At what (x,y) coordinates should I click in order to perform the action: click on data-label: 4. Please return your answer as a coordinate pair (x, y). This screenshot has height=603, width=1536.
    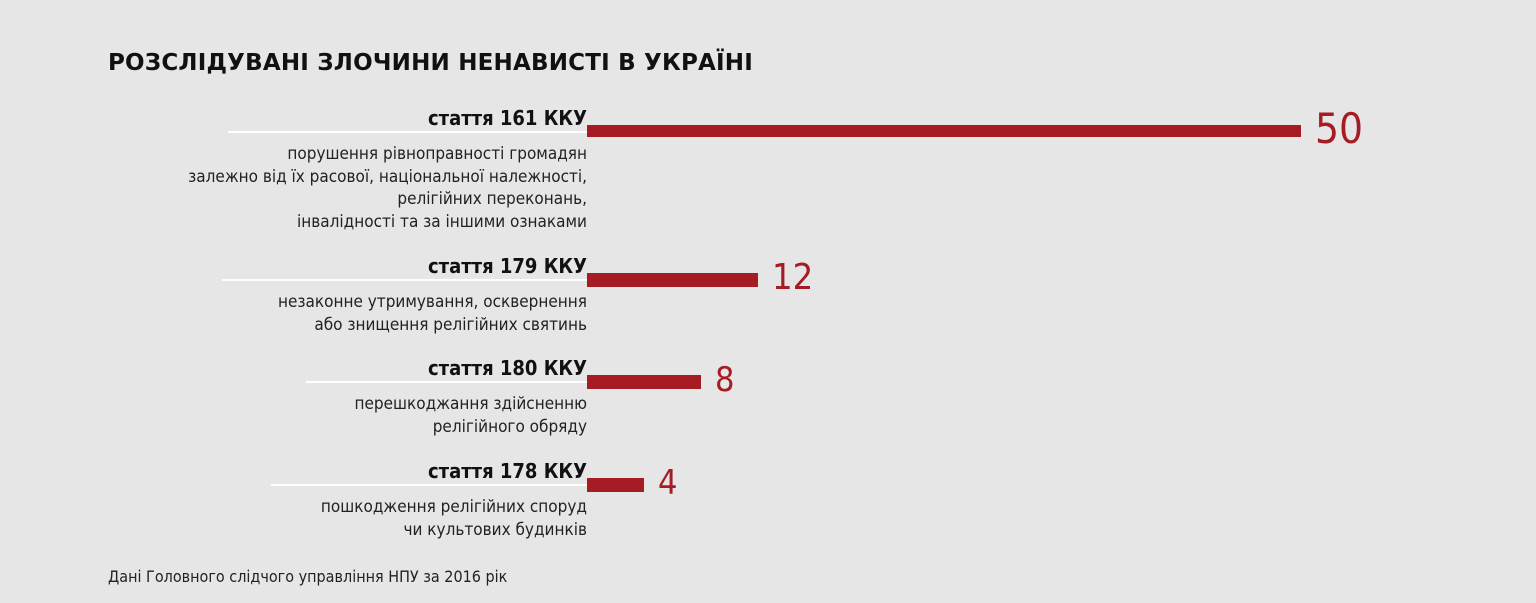
    Looking at the image, I should click on (668, 483).